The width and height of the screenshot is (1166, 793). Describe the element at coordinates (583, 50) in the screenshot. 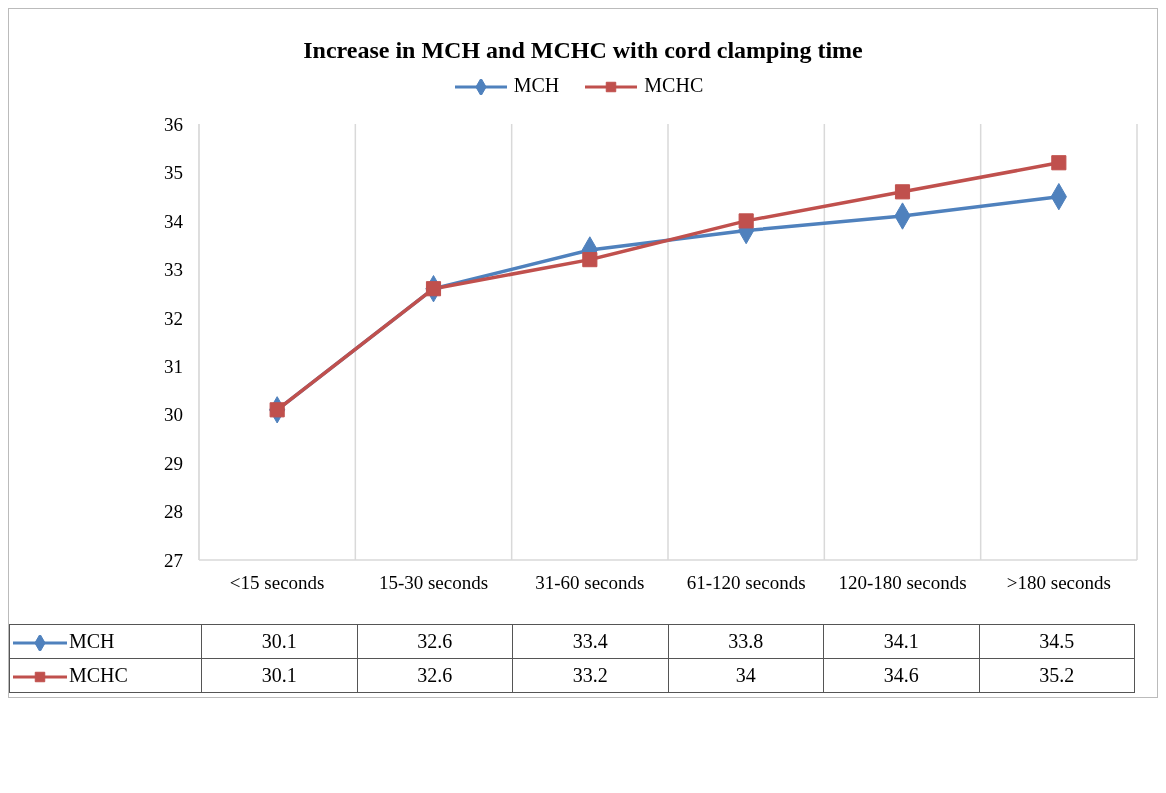

I see `chart-title: Increase in MCH and MCHC with cord clamping time` at that location.